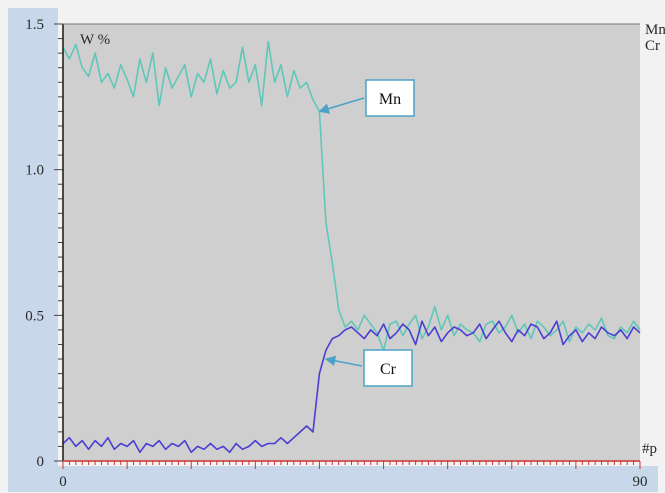 This screenshot has height=493, width=665. I want to click on annotation-arrow-mn, so click(341, 105).